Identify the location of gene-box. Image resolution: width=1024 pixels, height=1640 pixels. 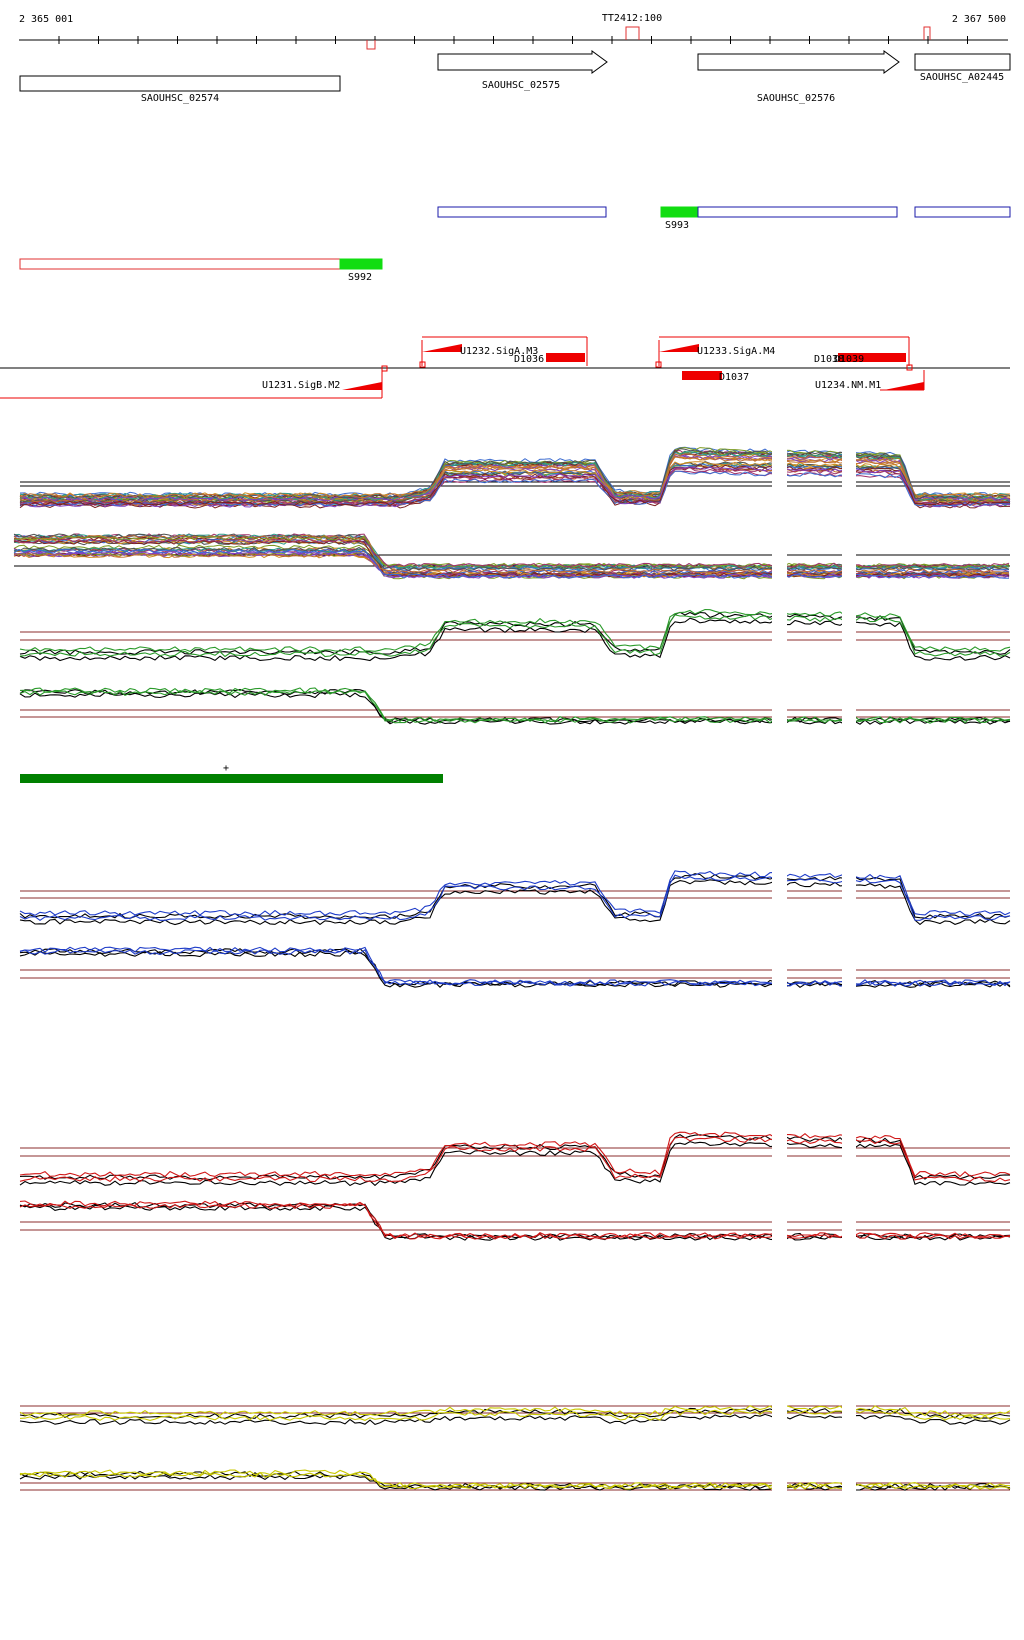
(962, 62).